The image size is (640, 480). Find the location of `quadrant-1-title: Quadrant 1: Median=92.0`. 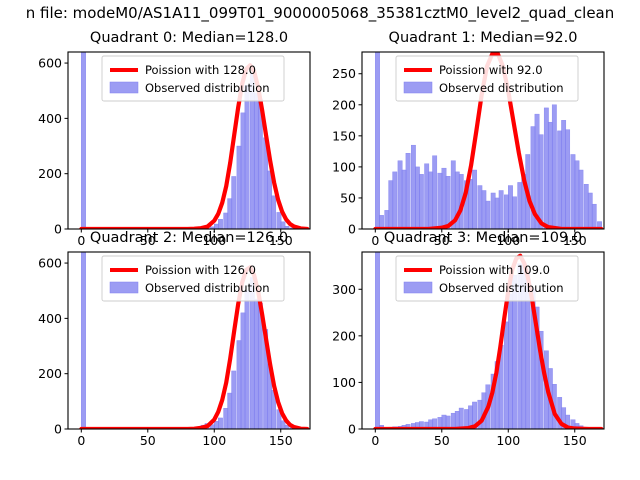

quadrant-1-title: Quadrant 1: Median=92.0 is located at coordinates (483, 38).